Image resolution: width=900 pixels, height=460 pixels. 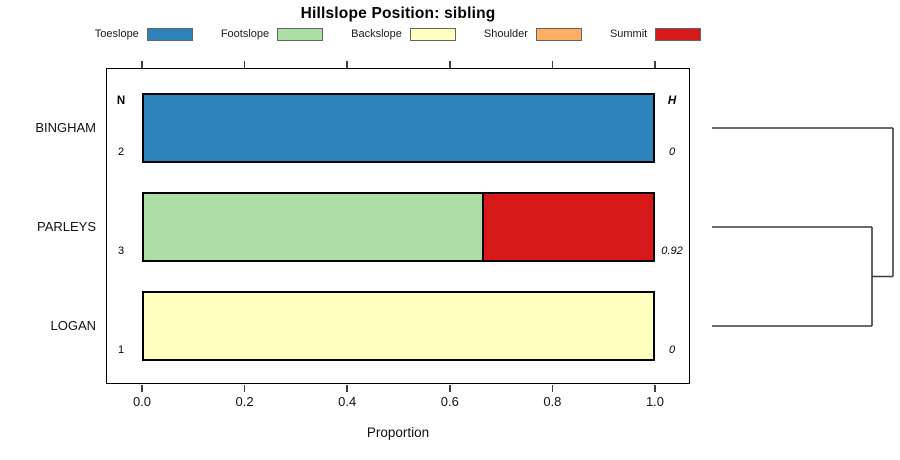 I want to click on legend-item-shoulder: Shoulder, so click(x=532, y=34).